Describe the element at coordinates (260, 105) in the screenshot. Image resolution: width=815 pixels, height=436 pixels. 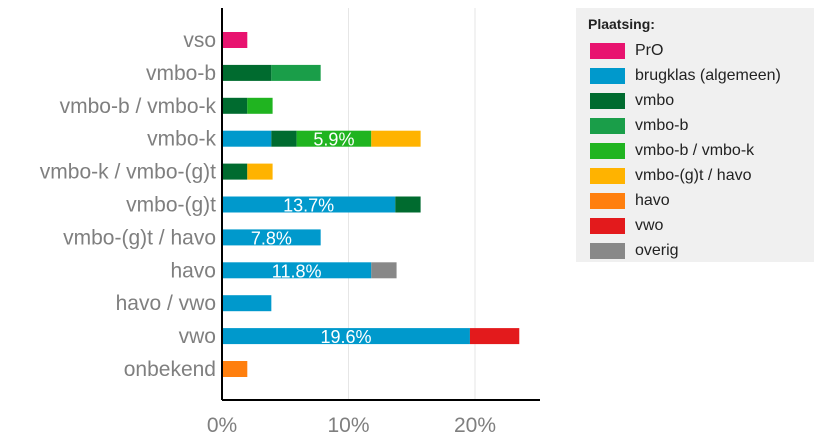
I see `bar-vmbo-b-vmbo-k-vmbo-b-vmbo-k` at that location.